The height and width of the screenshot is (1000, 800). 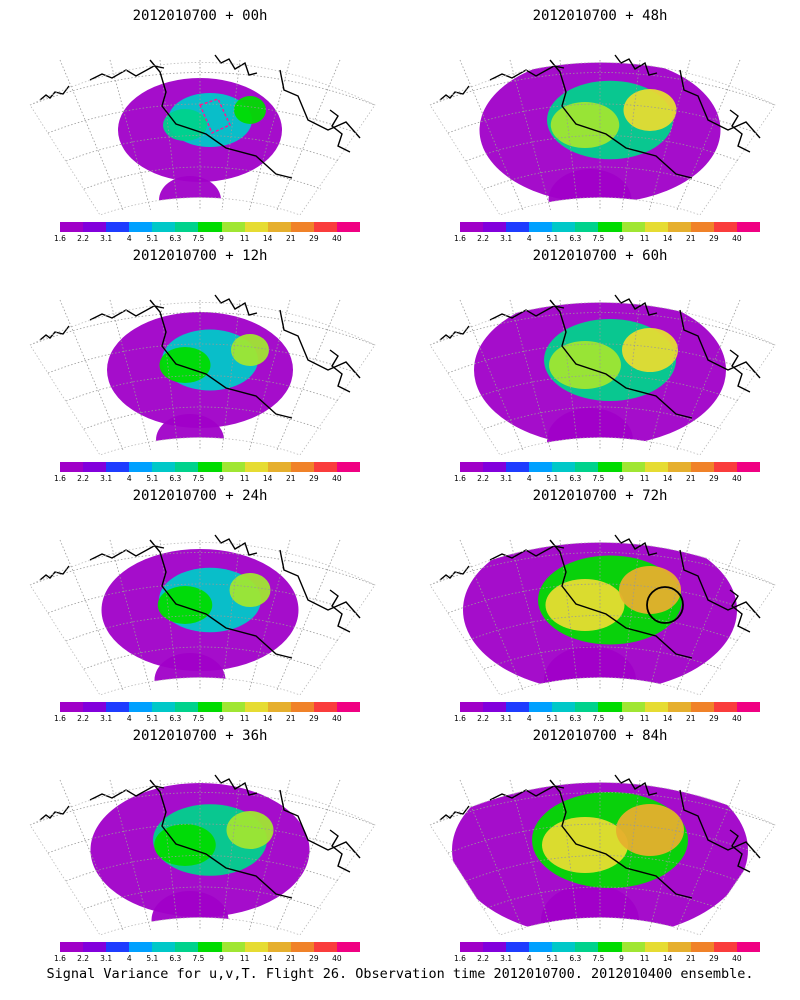 I want to click on panel-title: 2012010700 + 12h, so click(x=200, y=256).